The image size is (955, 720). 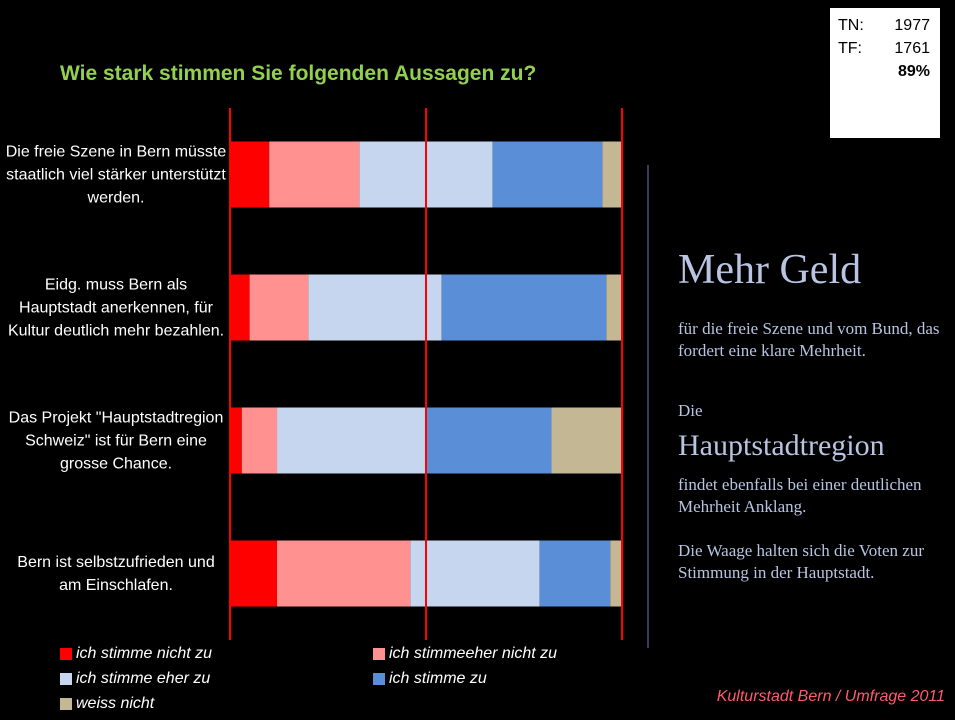 I want to click on legend-entry: ich stimmeeher nicht zu, so click(x=465, y=654).